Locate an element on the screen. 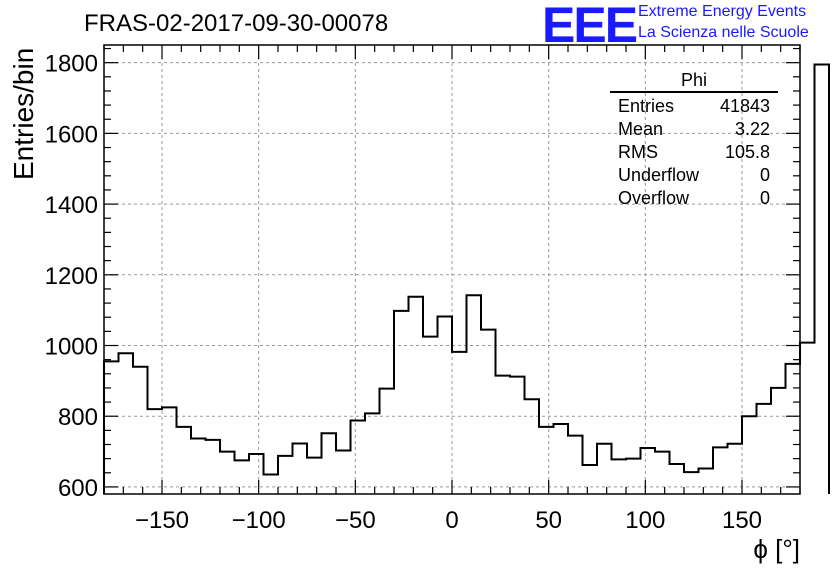 This screenshot has height=572, width=836. x-tick-label: 0 is located at coordinates (451, 520).